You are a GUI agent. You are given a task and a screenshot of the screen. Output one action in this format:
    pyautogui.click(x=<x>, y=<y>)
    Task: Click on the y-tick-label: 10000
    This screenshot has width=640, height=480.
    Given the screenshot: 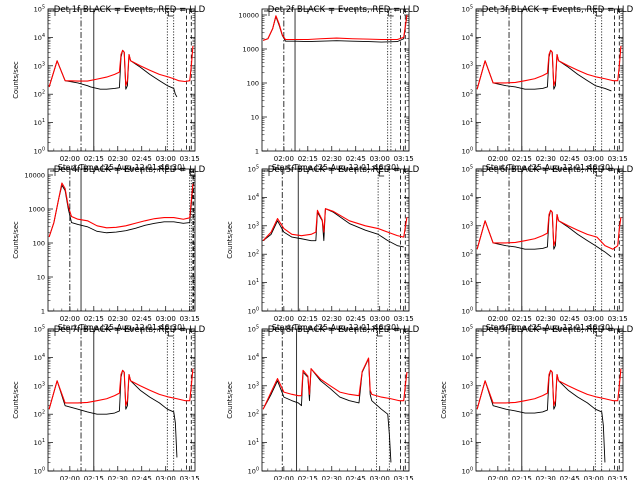 What is the action you would take?
    pyautogui.click(x=248, y=15)
    